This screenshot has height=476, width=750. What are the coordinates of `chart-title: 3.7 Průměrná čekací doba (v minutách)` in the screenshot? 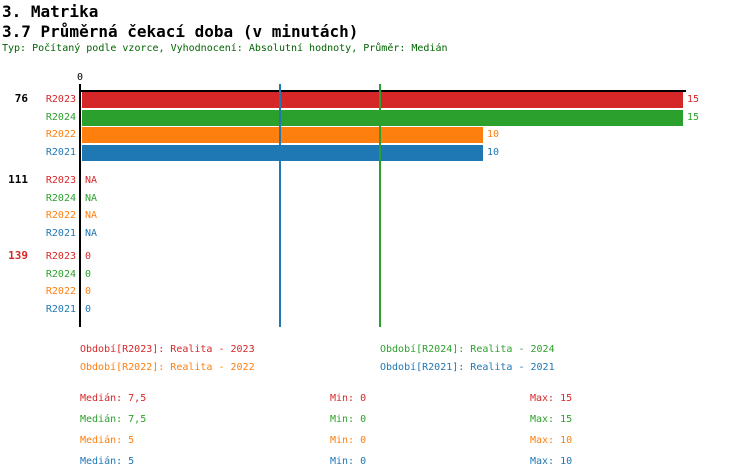 It's located at (180, 31).